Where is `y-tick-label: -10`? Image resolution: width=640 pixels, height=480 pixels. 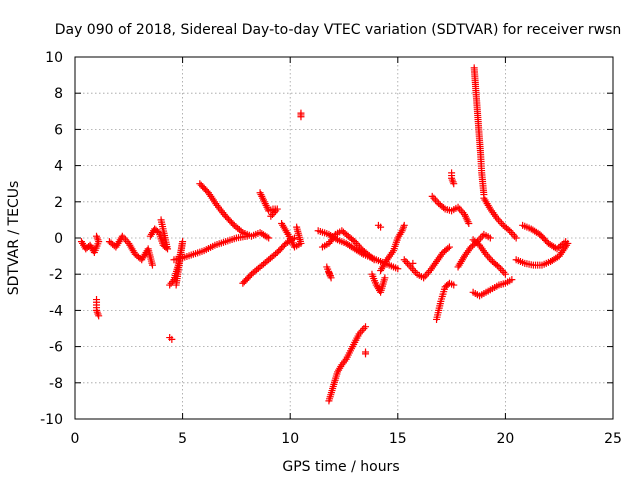
y-tick-label: -10 is located at coordinates (51, 420).